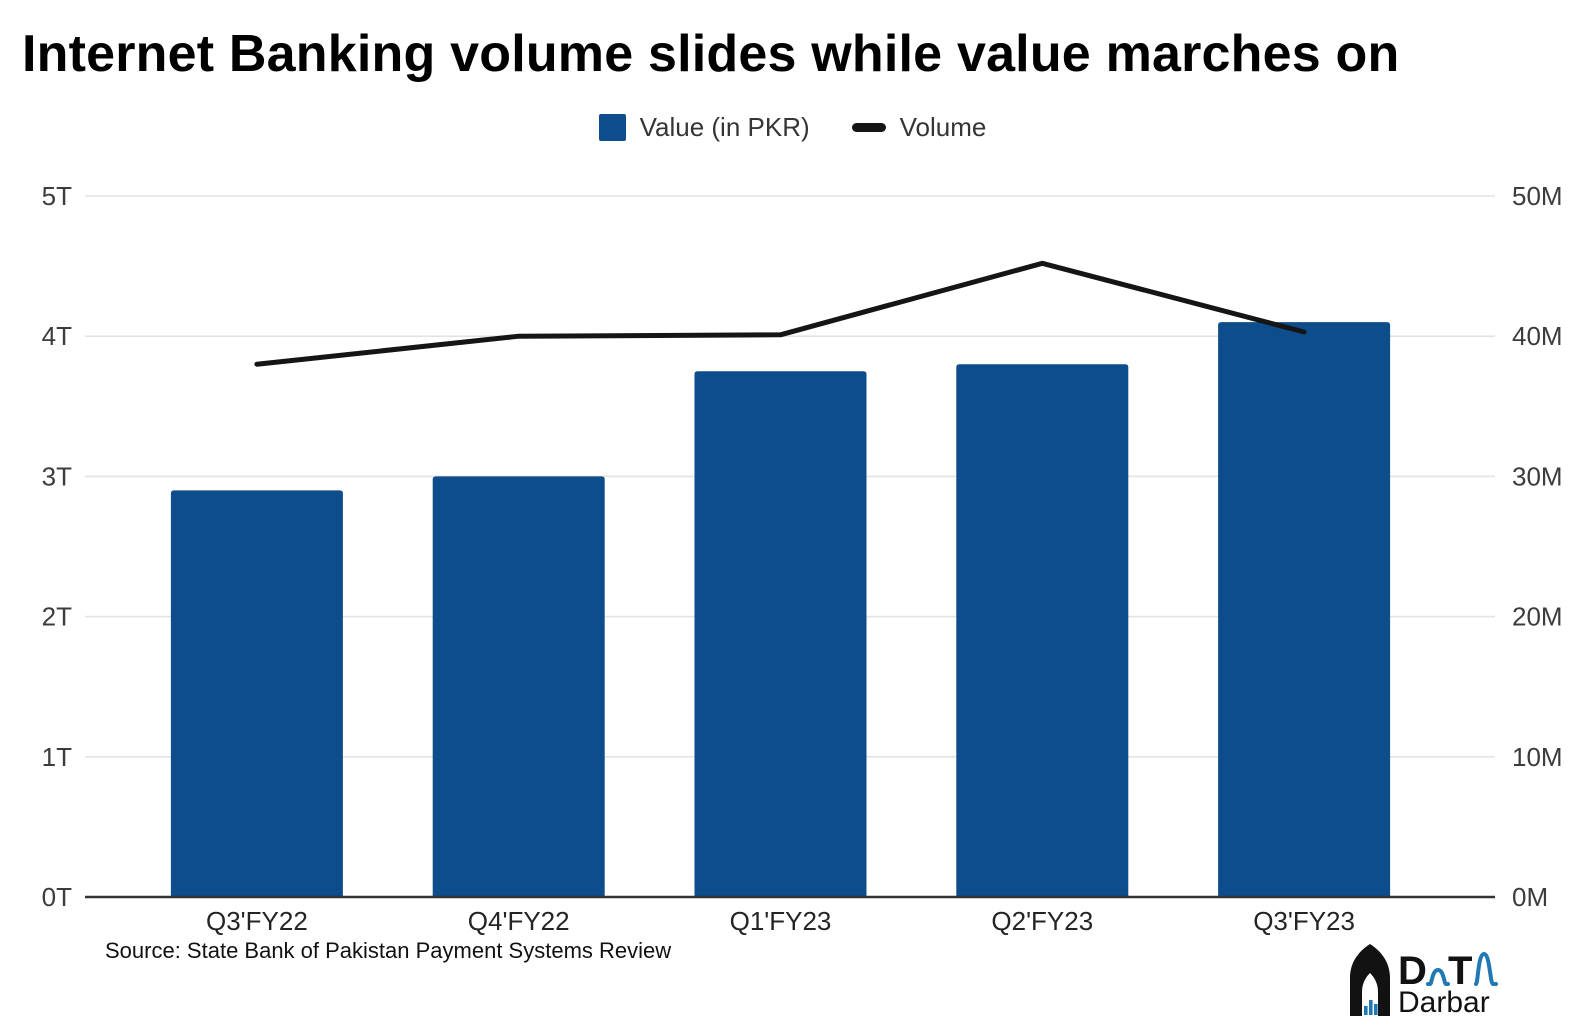 Image resolution: width=1585 pixels, height=1021 pixels. Describe the element at coordinates (1412, 971) in the screenshot. I see `logo-letter-d: D` at that location.